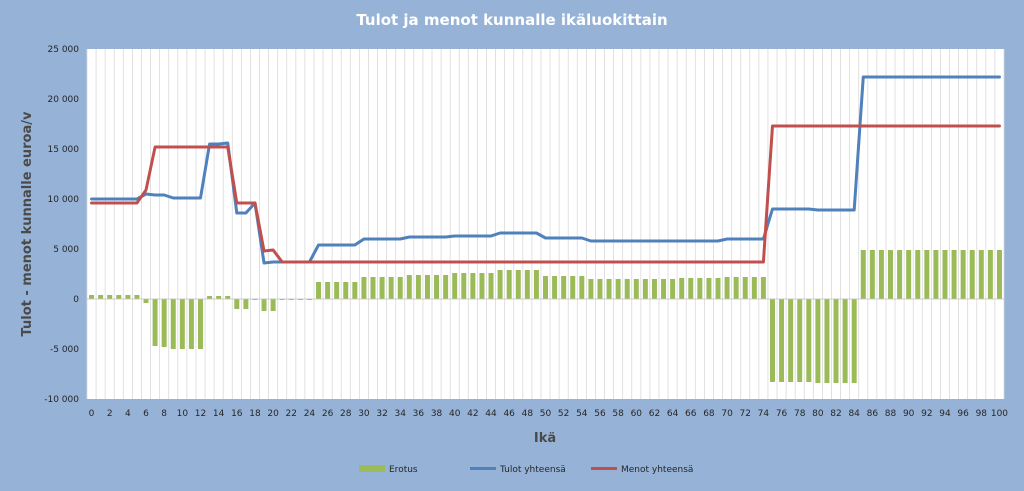  What do you see at coordinates (310, 414) in the screenshot?
I see `x-tick-label: 24` at bounding box center [310, 414].